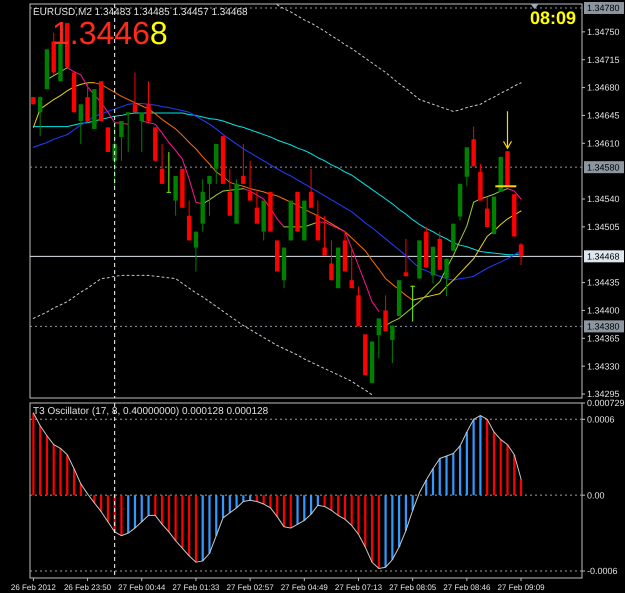 The height and width of the screenshot is (593, 625). I want to click on y-tick-label: 1.34400, so click(603, 311).